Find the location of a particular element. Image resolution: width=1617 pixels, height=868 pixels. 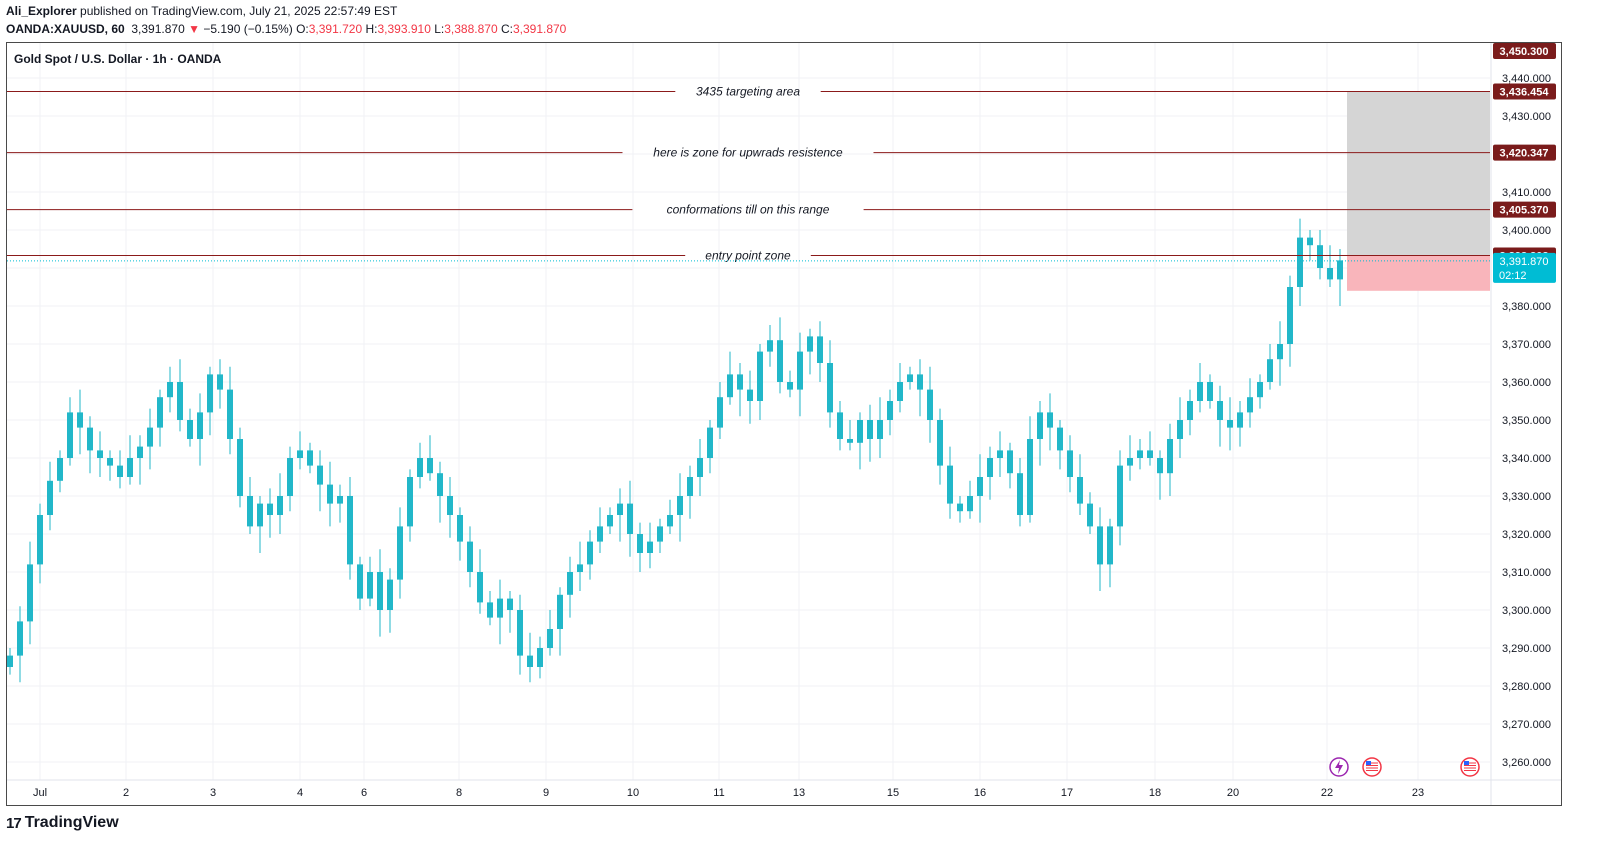

countdown-timer: 02:12 is located at coordinates (1513, 276).